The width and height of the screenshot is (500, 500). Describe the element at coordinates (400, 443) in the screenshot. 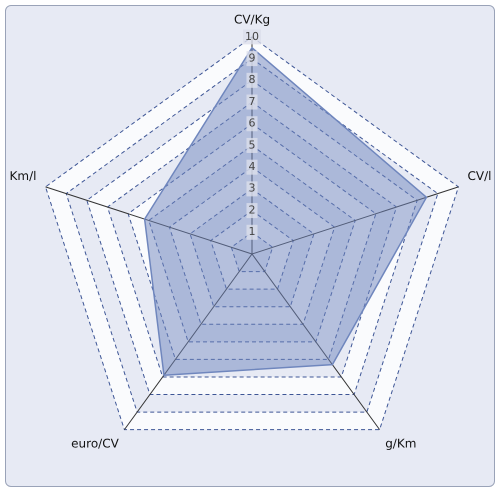

I see `spoke-label: g/Km` at that location.